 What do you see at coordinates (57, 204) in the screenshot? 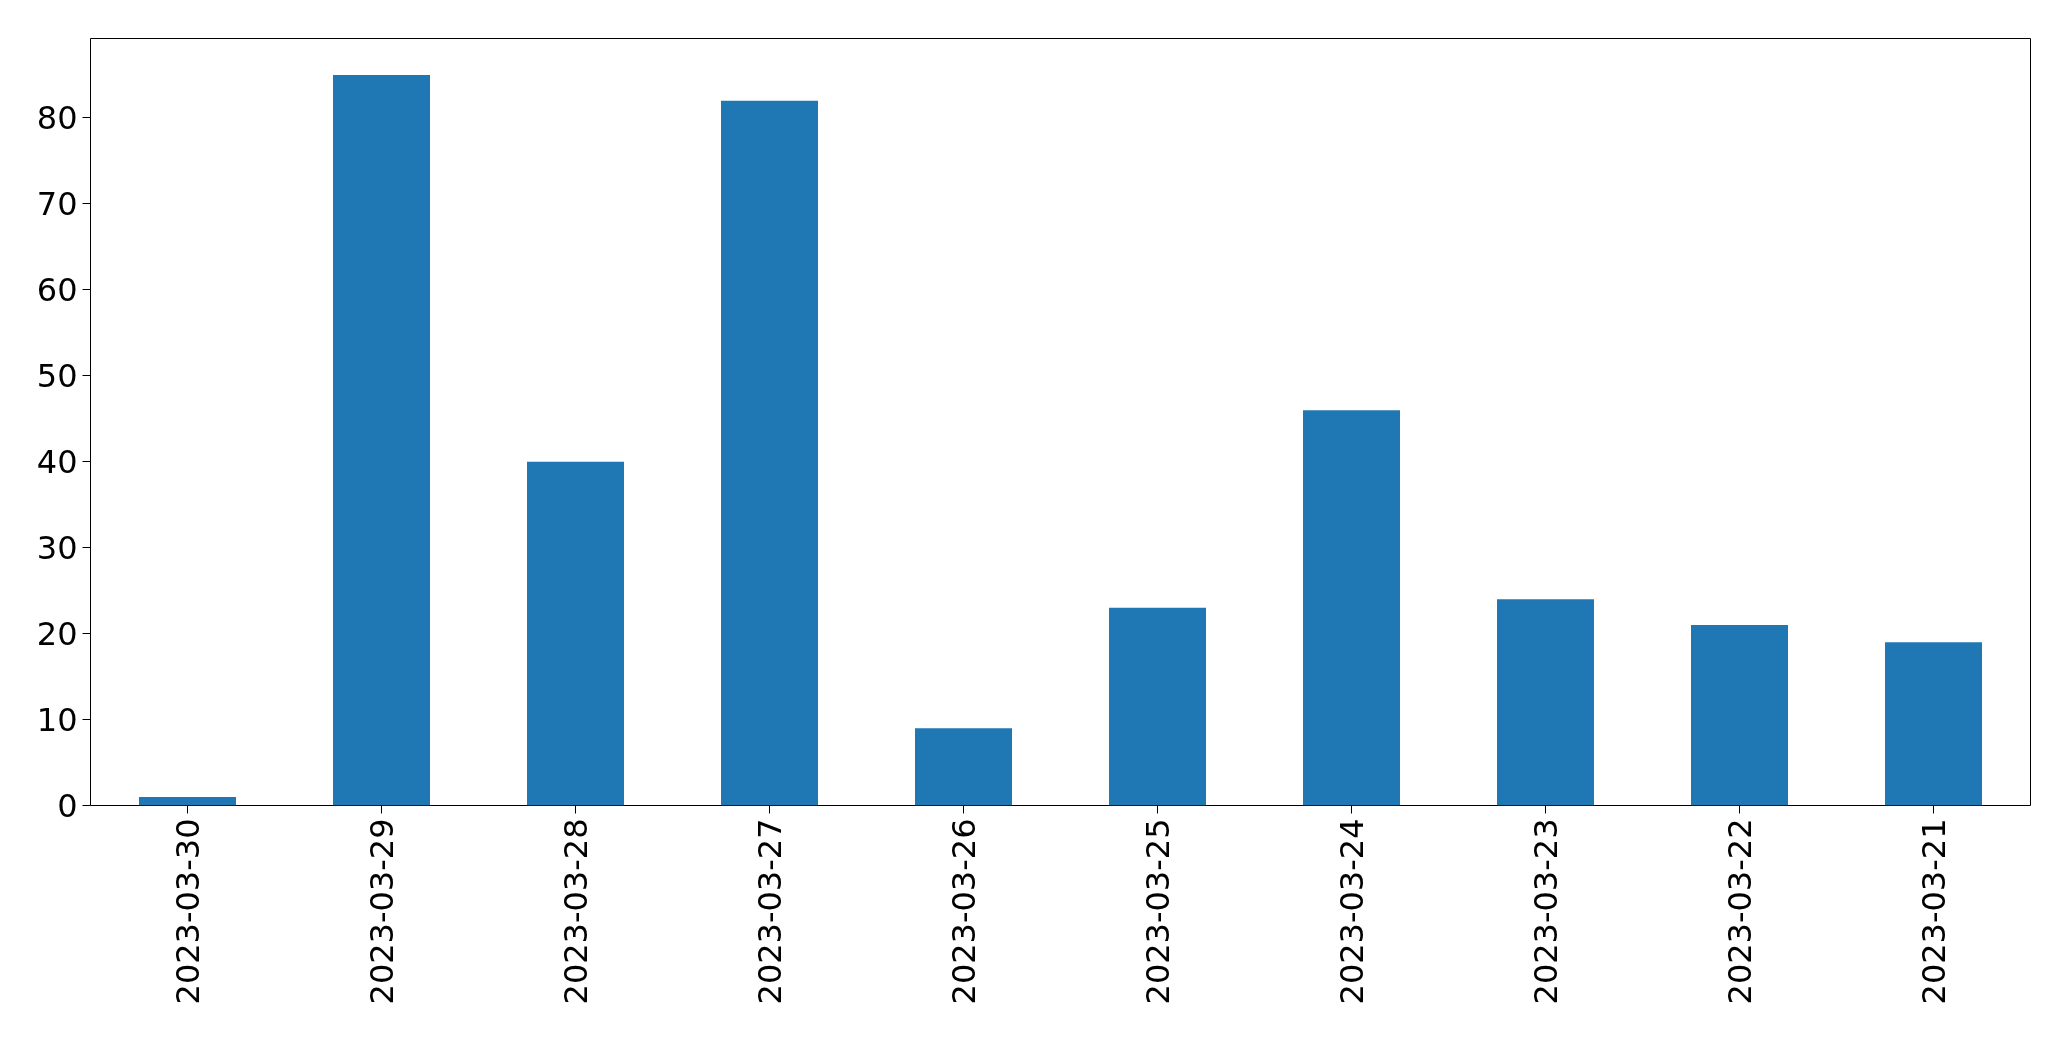
I see `y-tick-label: 70` at bounding box center [57, 204].